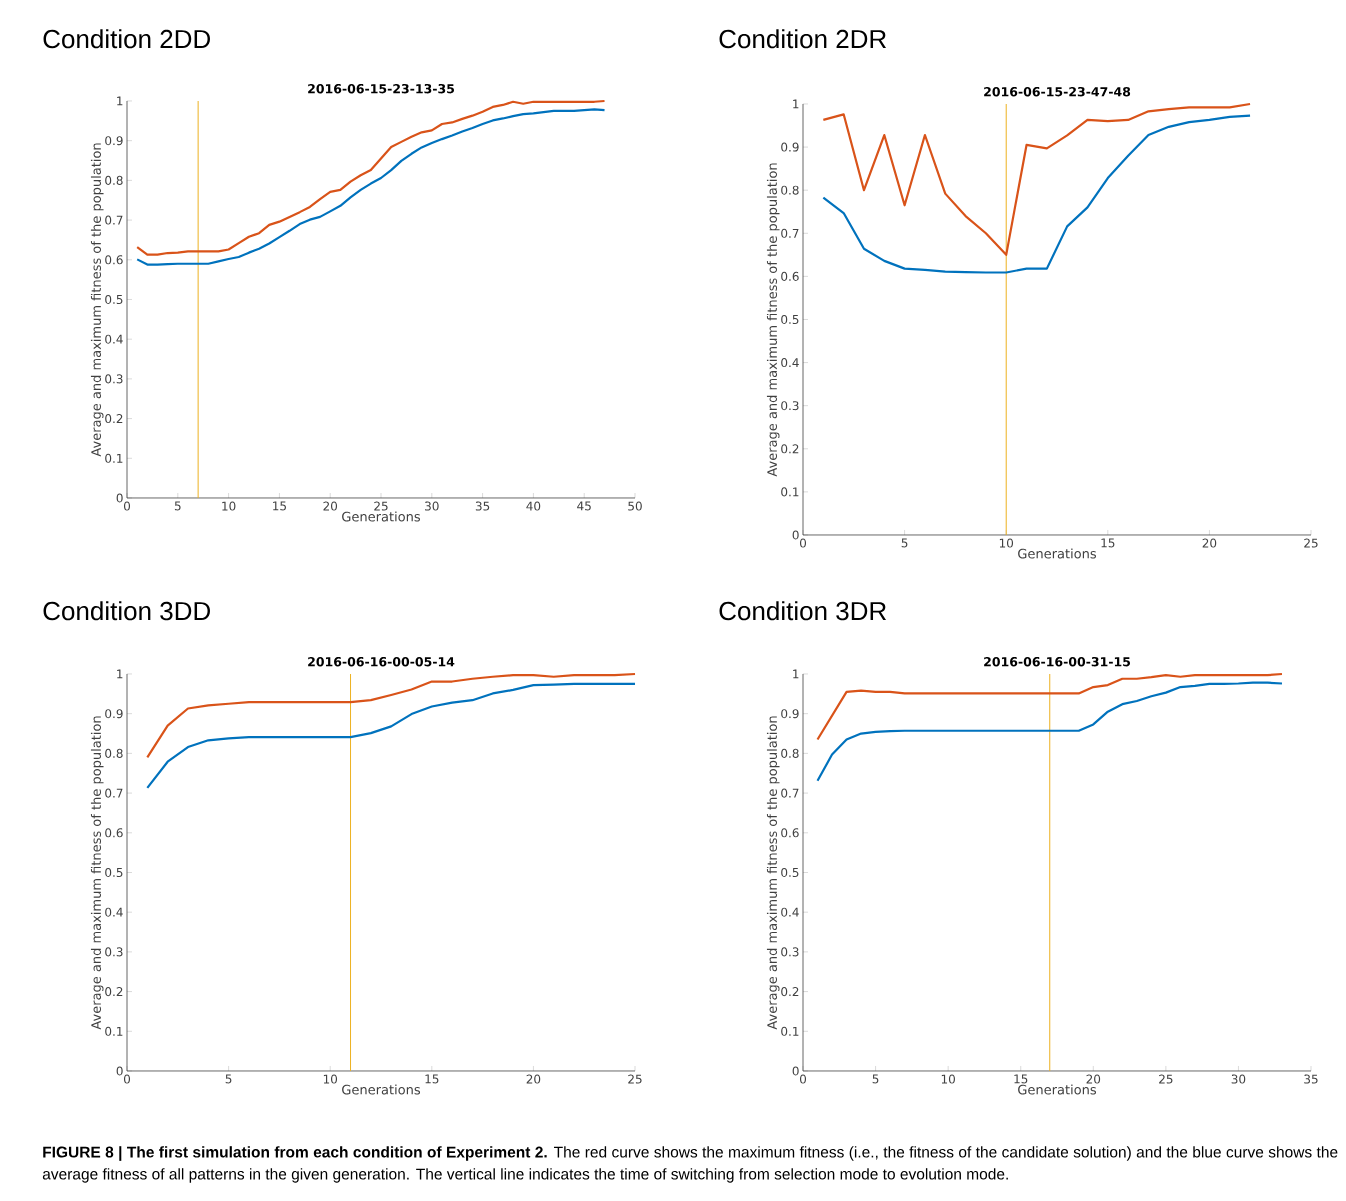 The image size is (1346, 1201). I want to click on chart-subtitle: 2016-06-15-23-47-48, so click(1057, 91).